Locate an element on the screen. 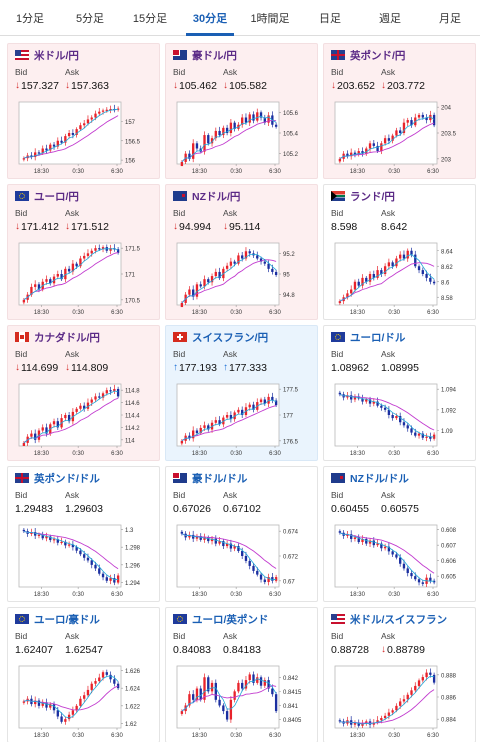 The image size is (480, 742). chart-plot-area is located at coordinates (70, 274).